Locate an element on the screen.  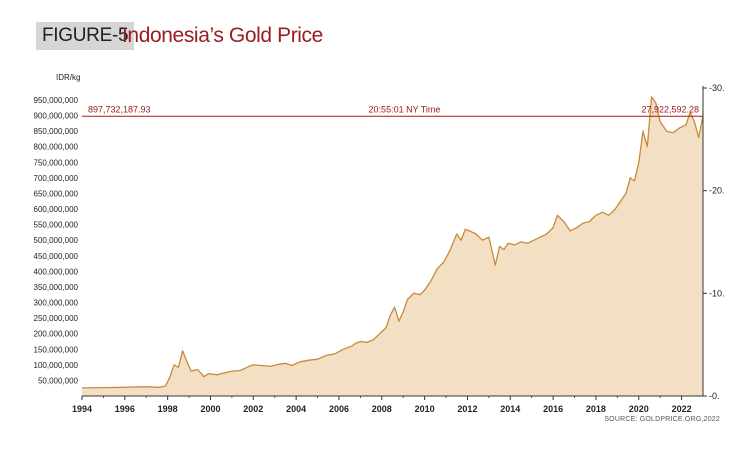
x-tick-label: 1998 is located at coordinates (168, 409).